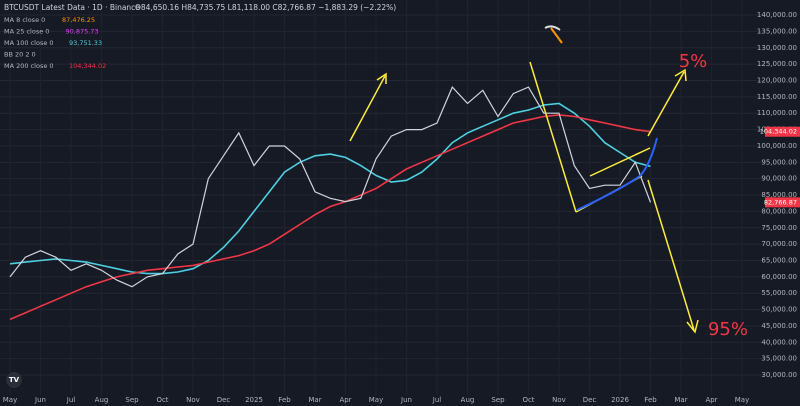  I want to click on y-tick-label: 50,000.00, so click(779, 310).